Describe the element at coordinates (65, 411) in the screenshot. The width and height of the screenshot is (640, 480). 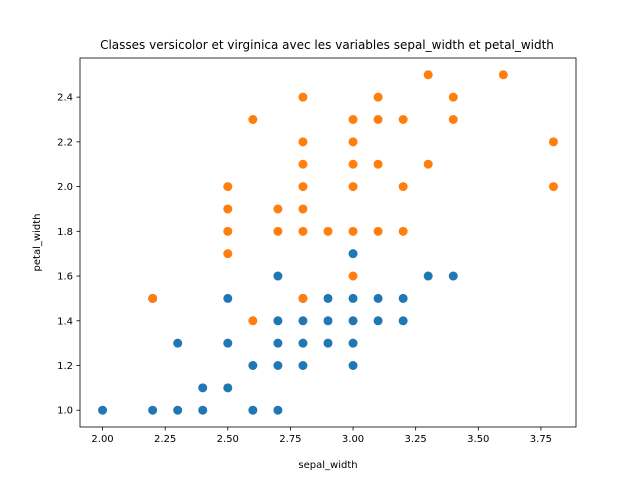
I see `y-tick-label: 1.0` at that location.